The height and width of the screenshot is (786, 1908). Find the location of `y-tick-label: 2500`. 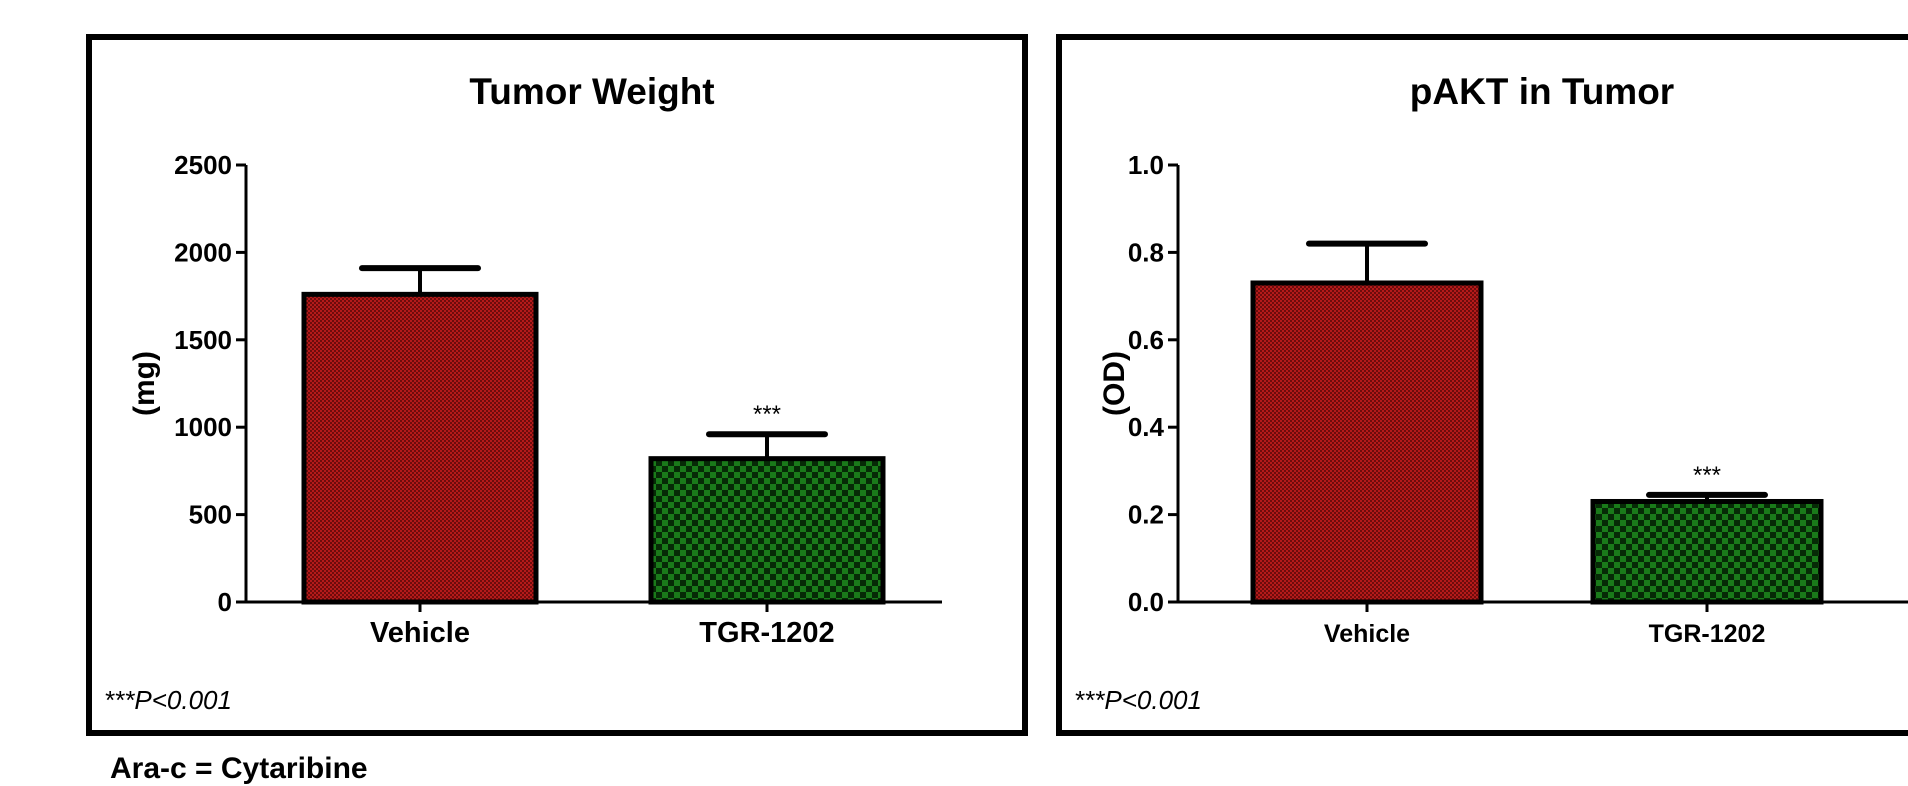

y-tick-label: 2500 is located at coordinates (203, 165).